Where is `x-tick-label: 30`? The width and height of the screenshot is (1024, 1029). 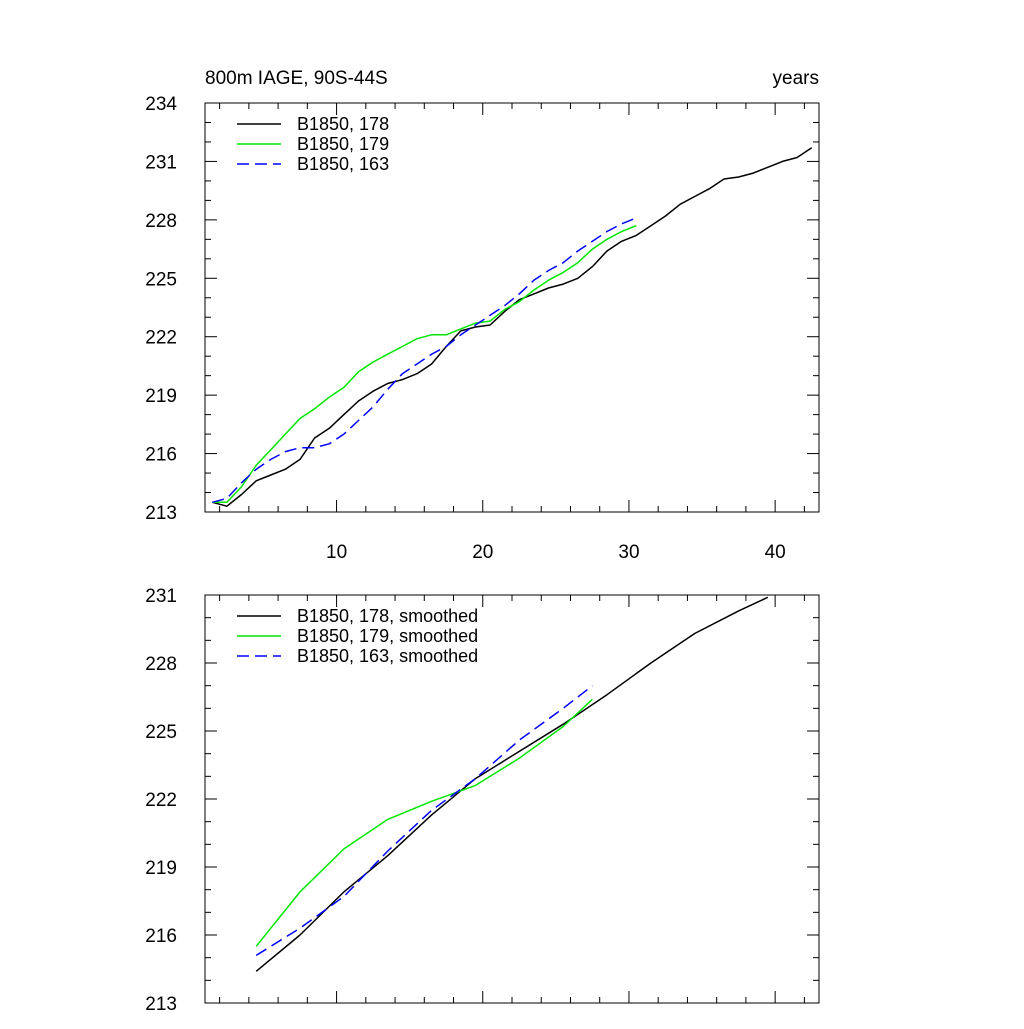 x-tick-label: 30 is located at coordinates (628, 552).